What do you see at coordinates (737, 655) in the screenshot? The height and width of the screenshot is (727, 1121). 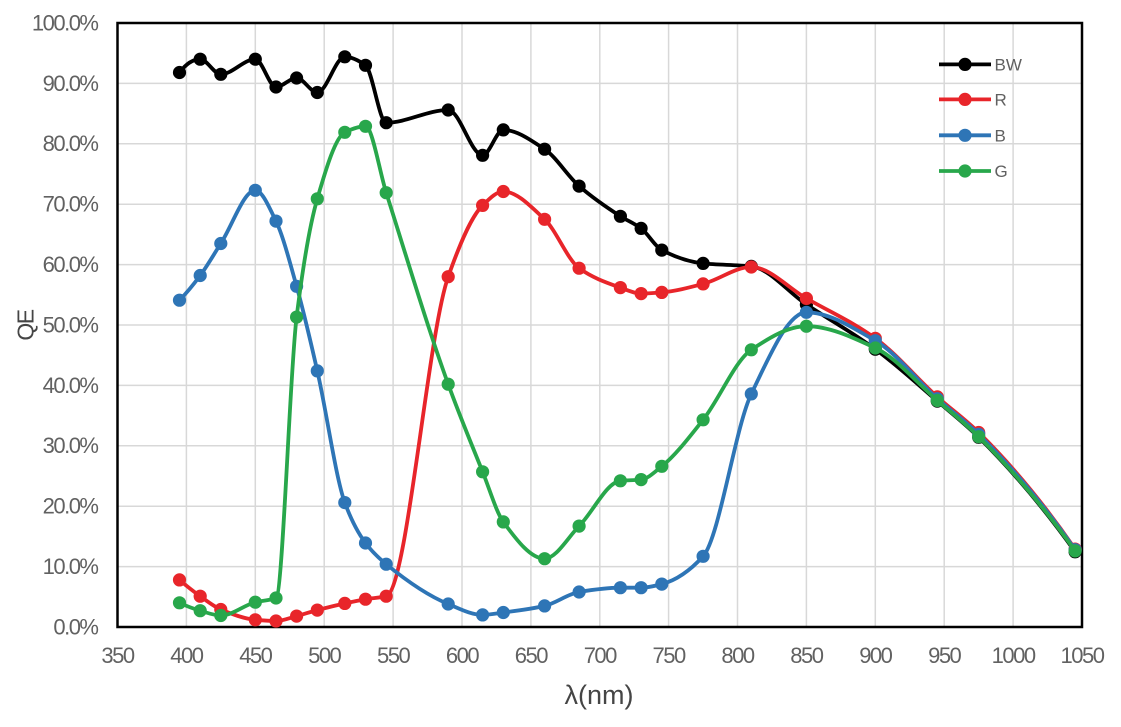 I see `svg-text: 800` at bounding box center [737, 655].